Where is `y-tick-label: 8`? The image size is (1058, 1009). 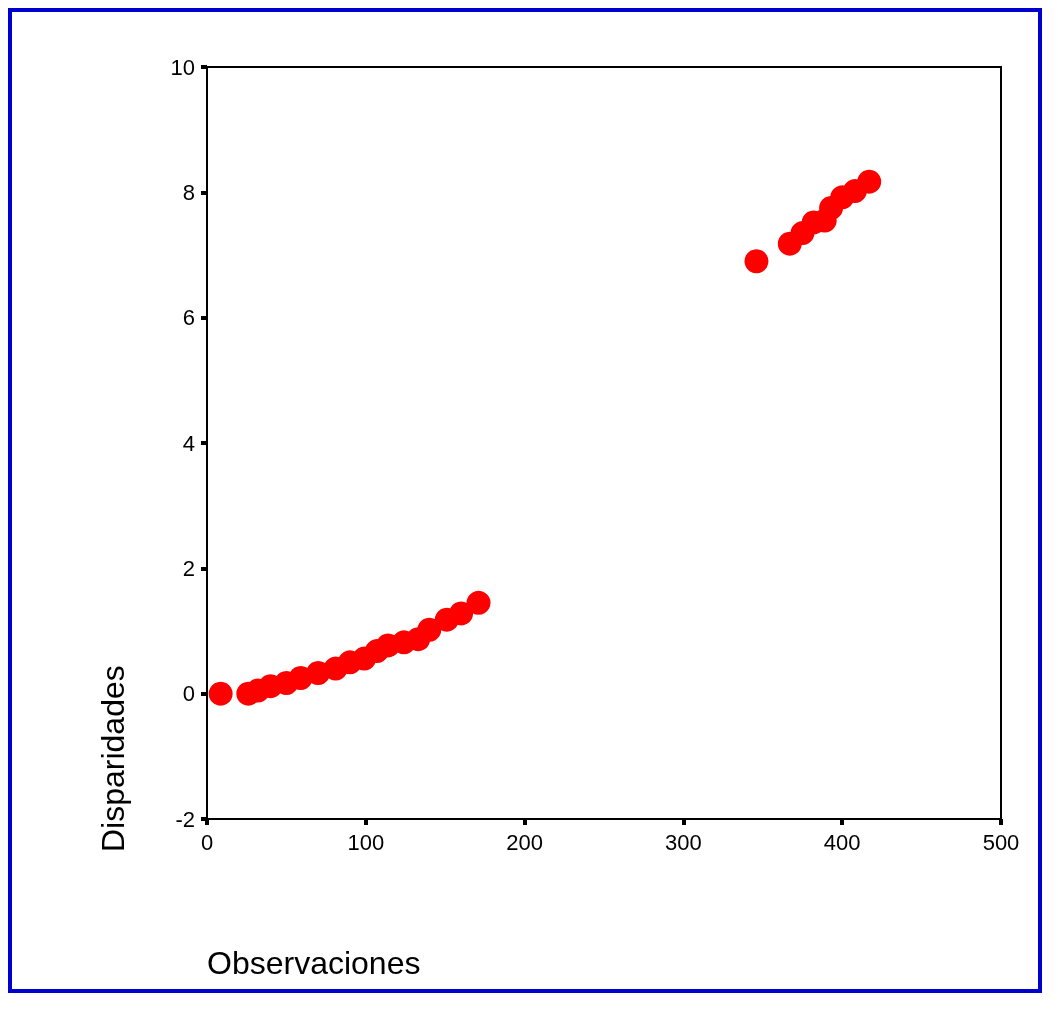 y-tick-label: 8 is located at coordinates (188, 192).